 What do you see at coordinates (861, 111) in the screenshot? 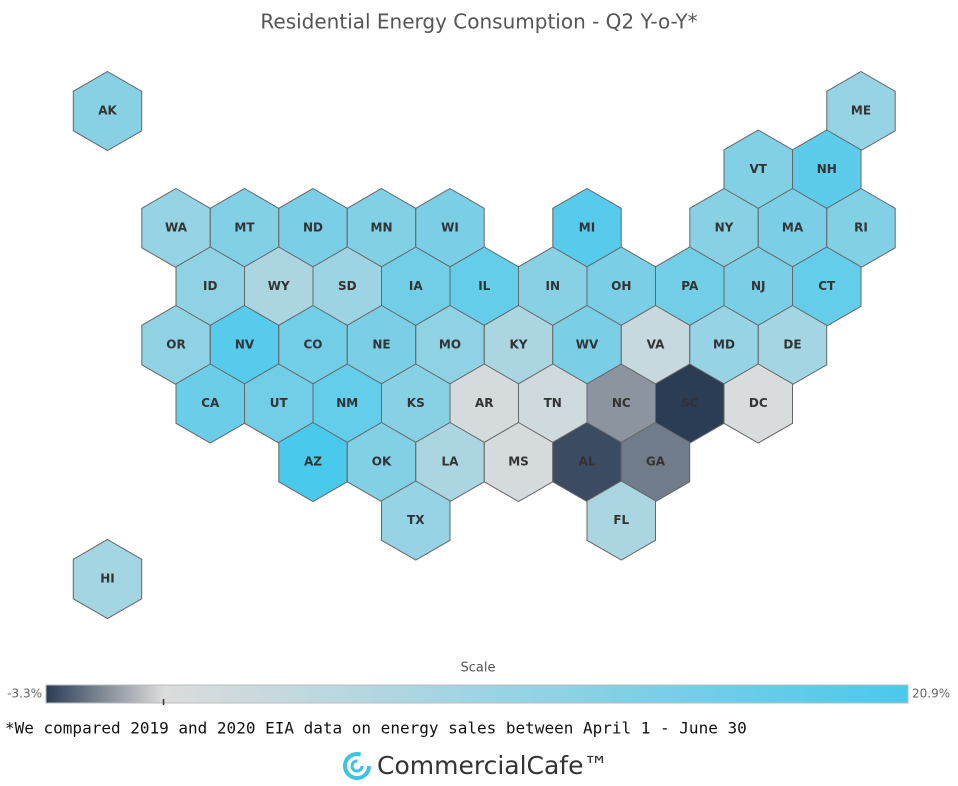
I see `state-label: ME` at bounding box center [861, 111].